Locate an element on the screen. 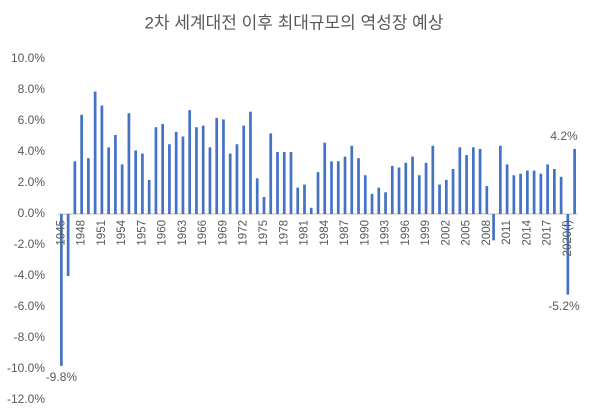 Image resolution: width=589 pixels, height=413 pixels. x-tick-label: 2017 is located at coordinates (548, 233).